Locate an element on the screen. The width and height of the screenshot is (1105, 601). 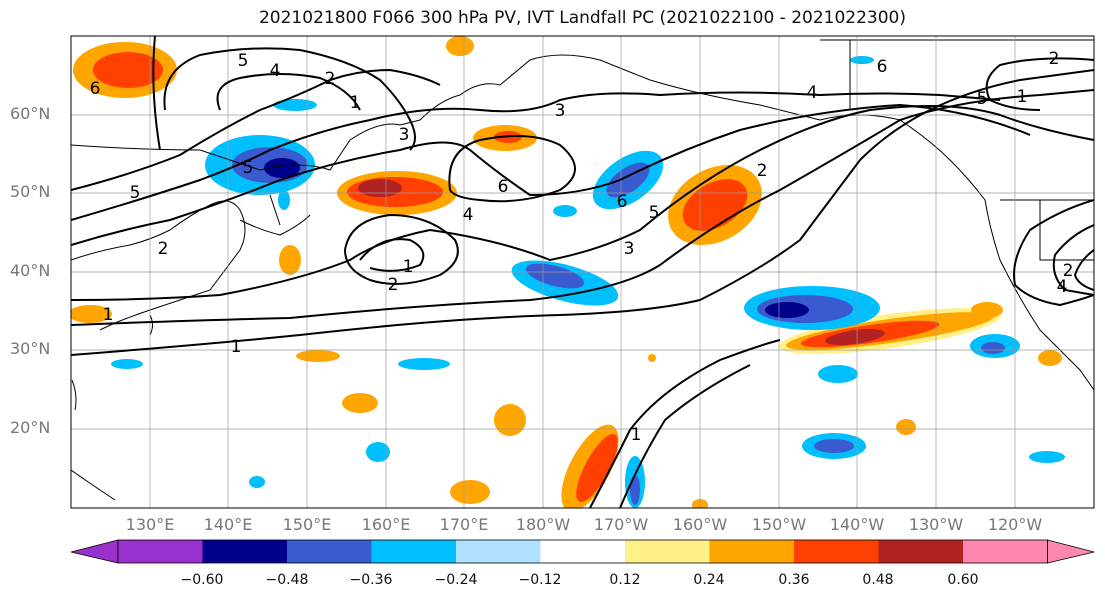
colorbar-tick-label: −0.36 is located at coordinates (371, 580).